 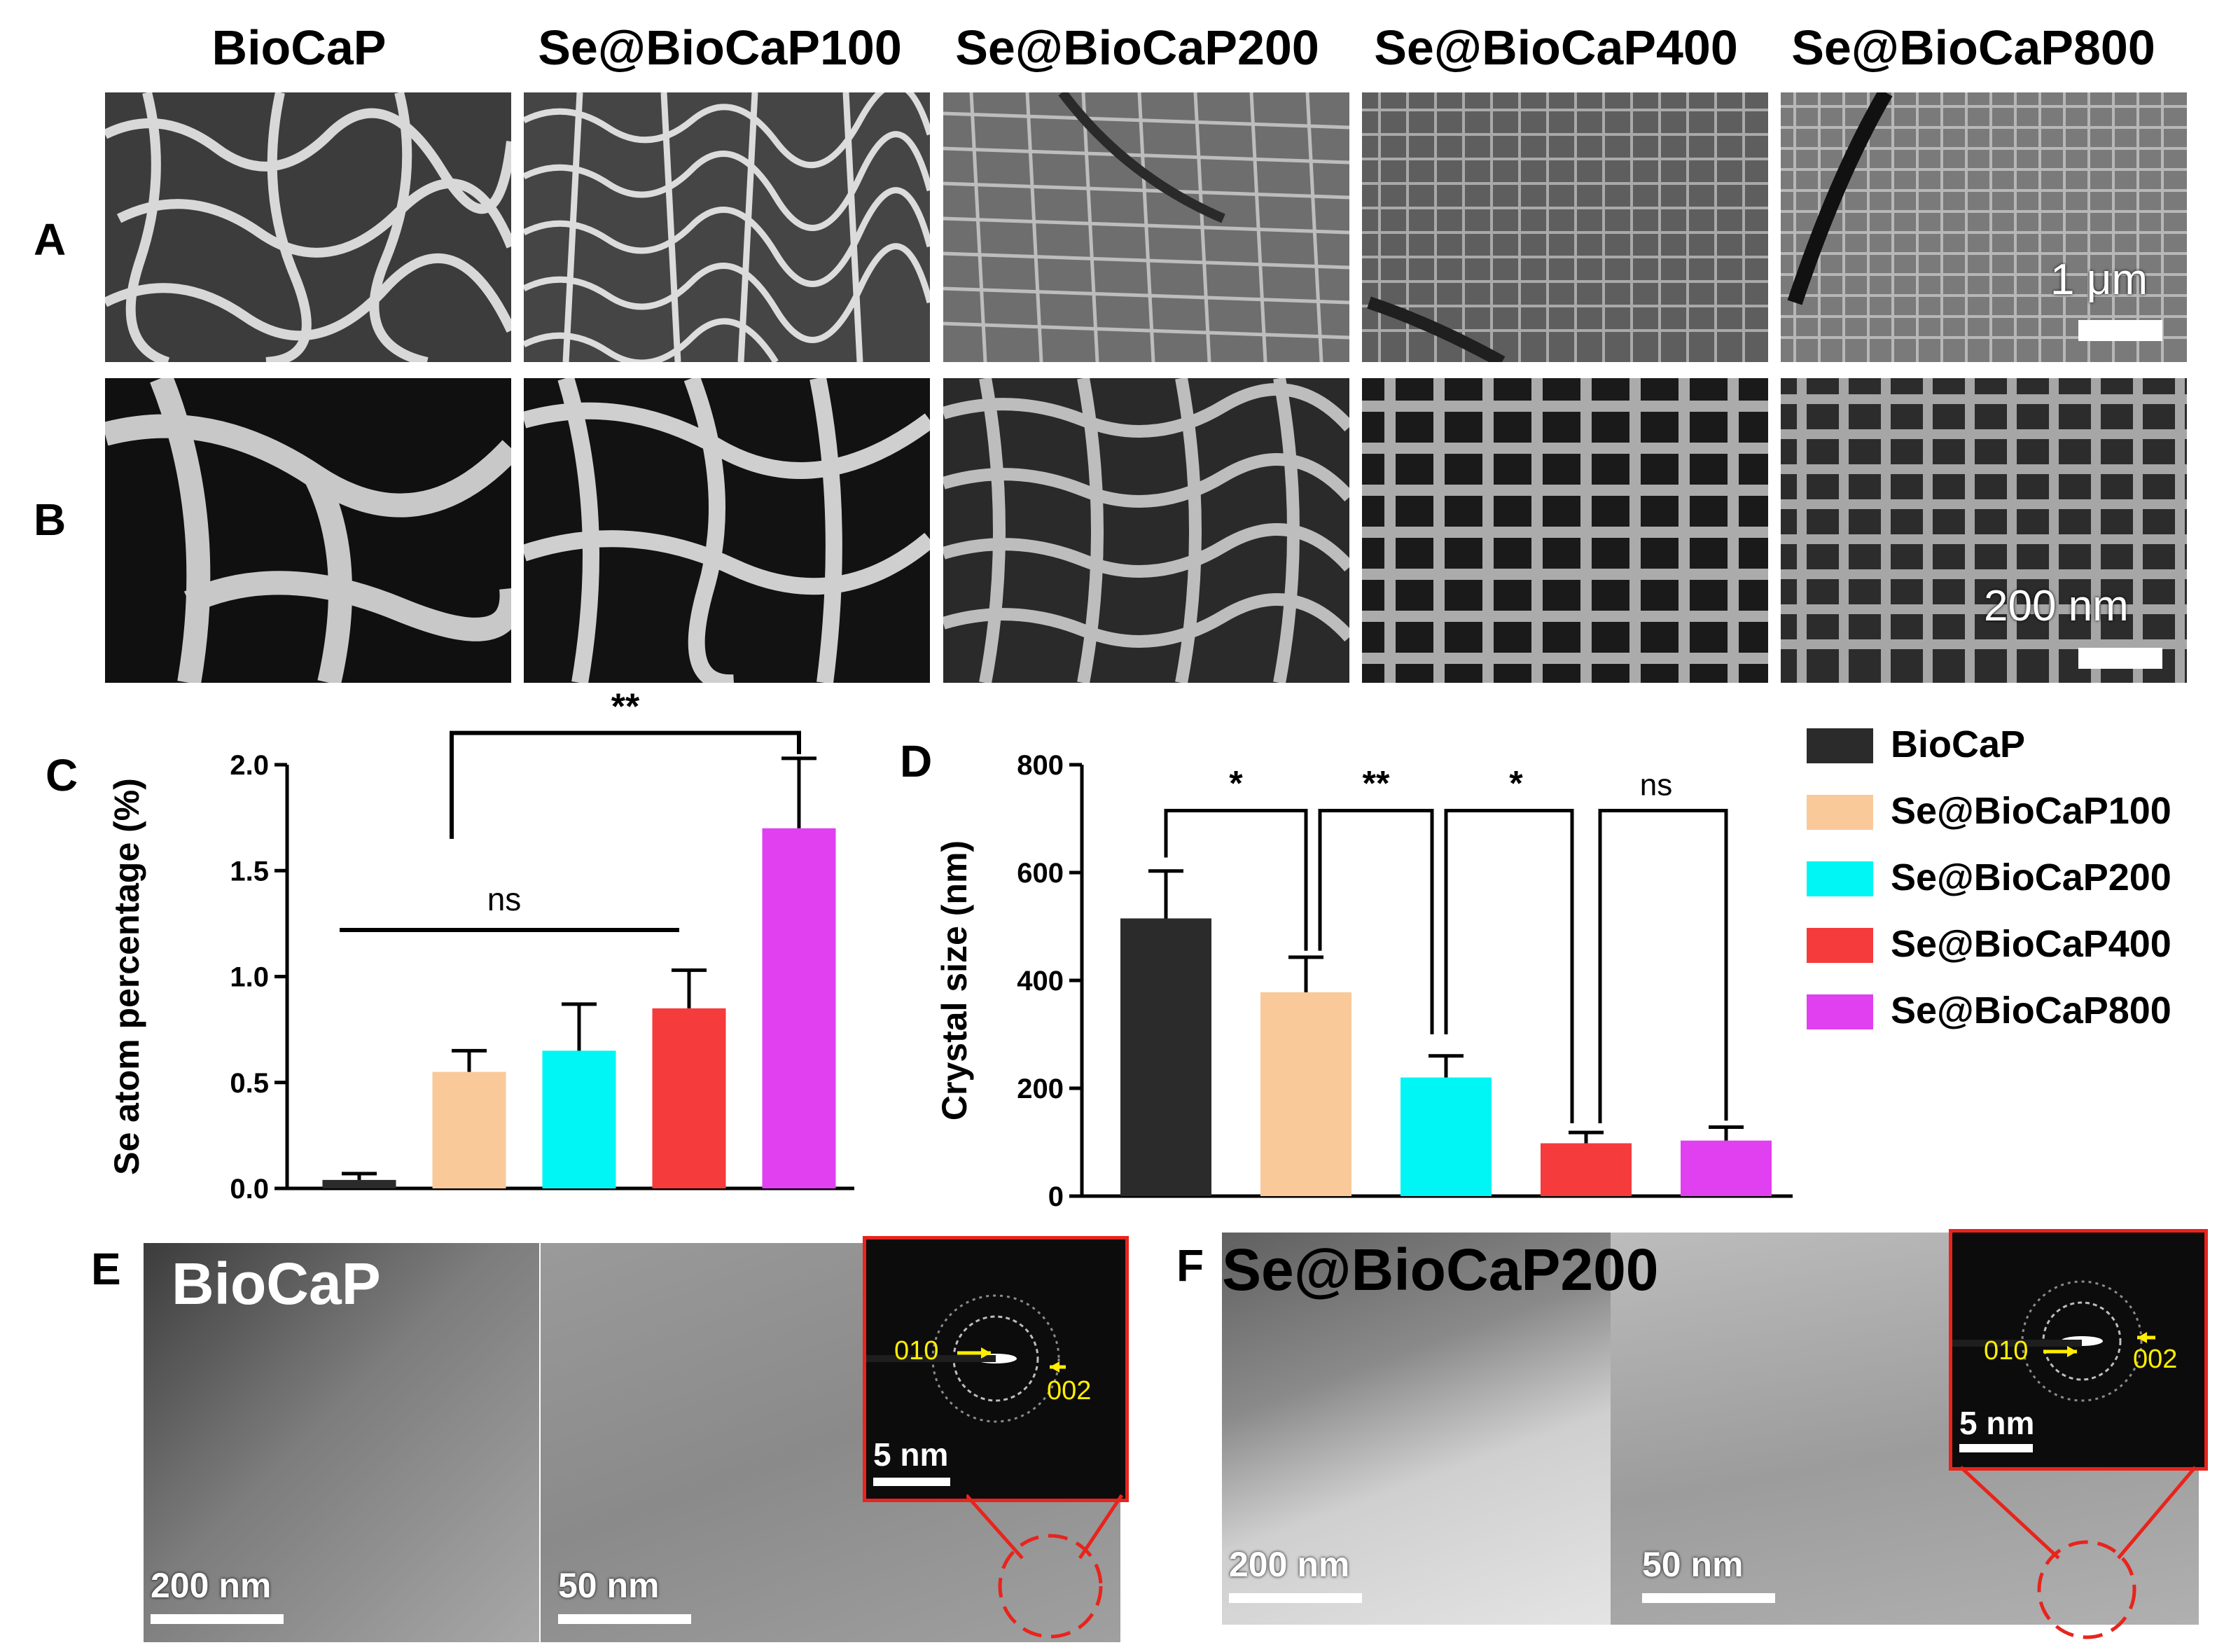 I want to click on column-title-se800: Se@BioCaP800, so click(x=1973, y=47).